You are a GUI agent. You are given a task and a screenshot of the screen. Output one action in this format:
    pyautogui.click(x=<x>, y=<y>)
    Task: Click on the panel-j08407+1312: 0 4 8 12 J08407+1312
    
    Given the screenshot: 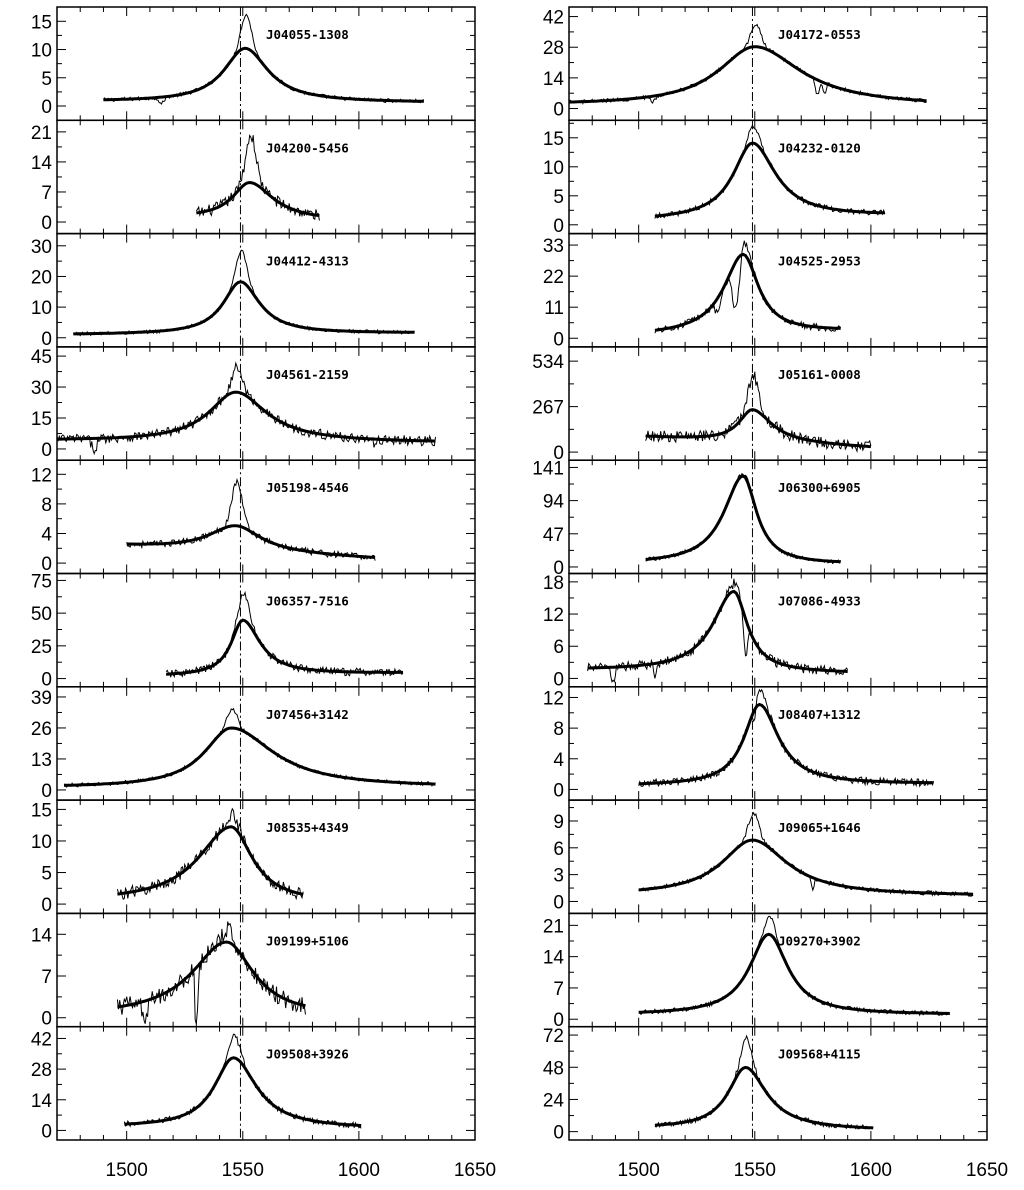 What is the action you would take?
    pyautogui.click(x=765, y=743)
    